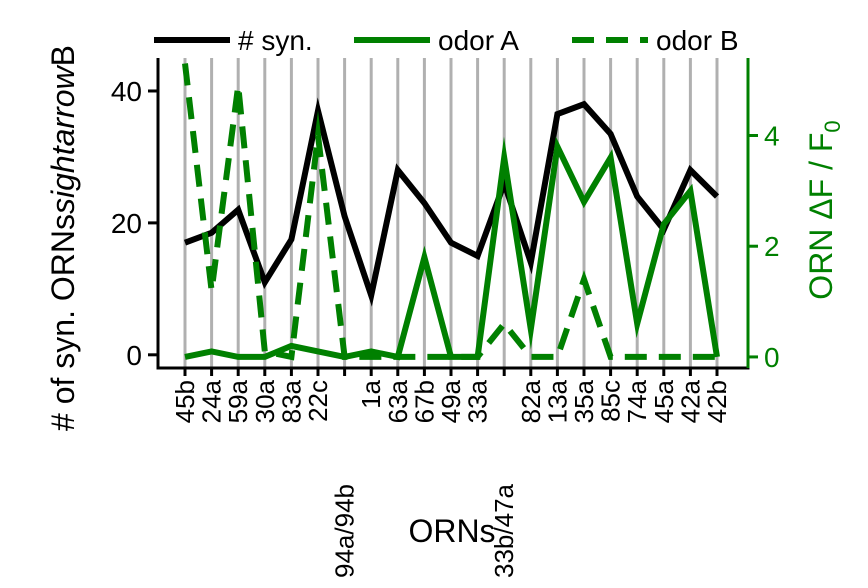 The width and height of the screenshot is (868, 588). I want to click on x-tick-label: 42b, so click(717, 401).